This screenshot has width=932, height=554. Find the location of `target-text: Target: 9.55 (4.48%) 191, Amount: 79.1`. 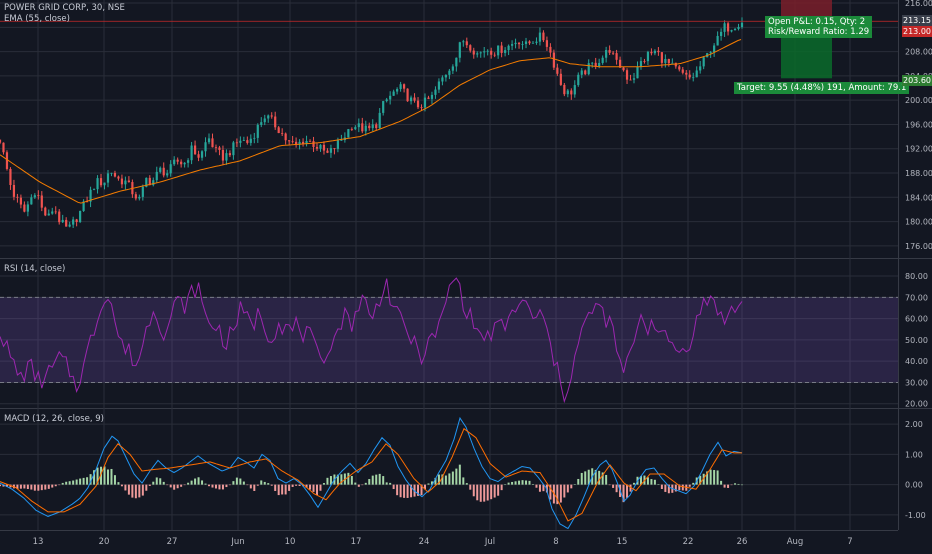

target-text: Target: 9.55 (4.48%) 191, Amount: 79.1 is located at coordinates (822, 88).